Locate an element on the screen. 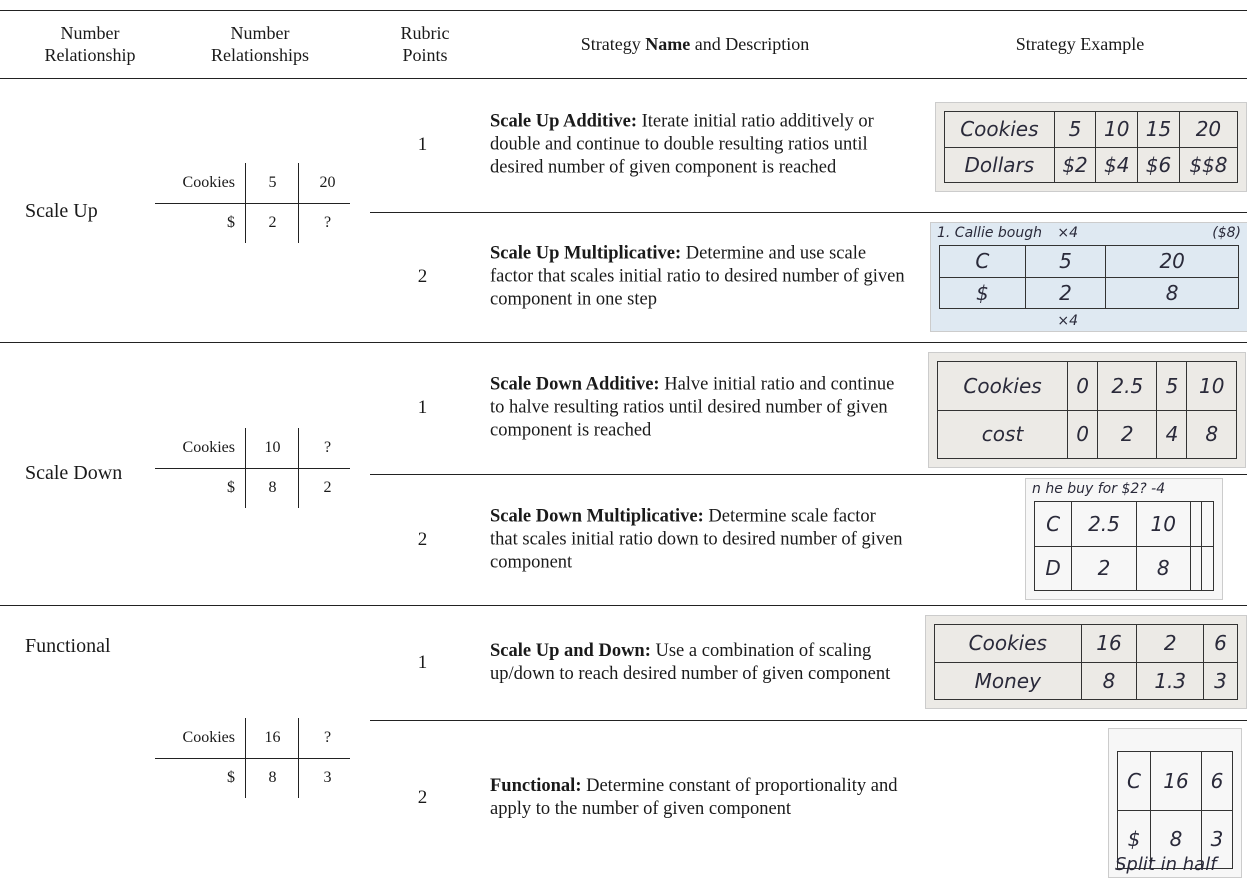 Image resolution: width=1247 pixels, height=882 pixels. header-cell: Rubric Points is located at coordinates (425, 44).